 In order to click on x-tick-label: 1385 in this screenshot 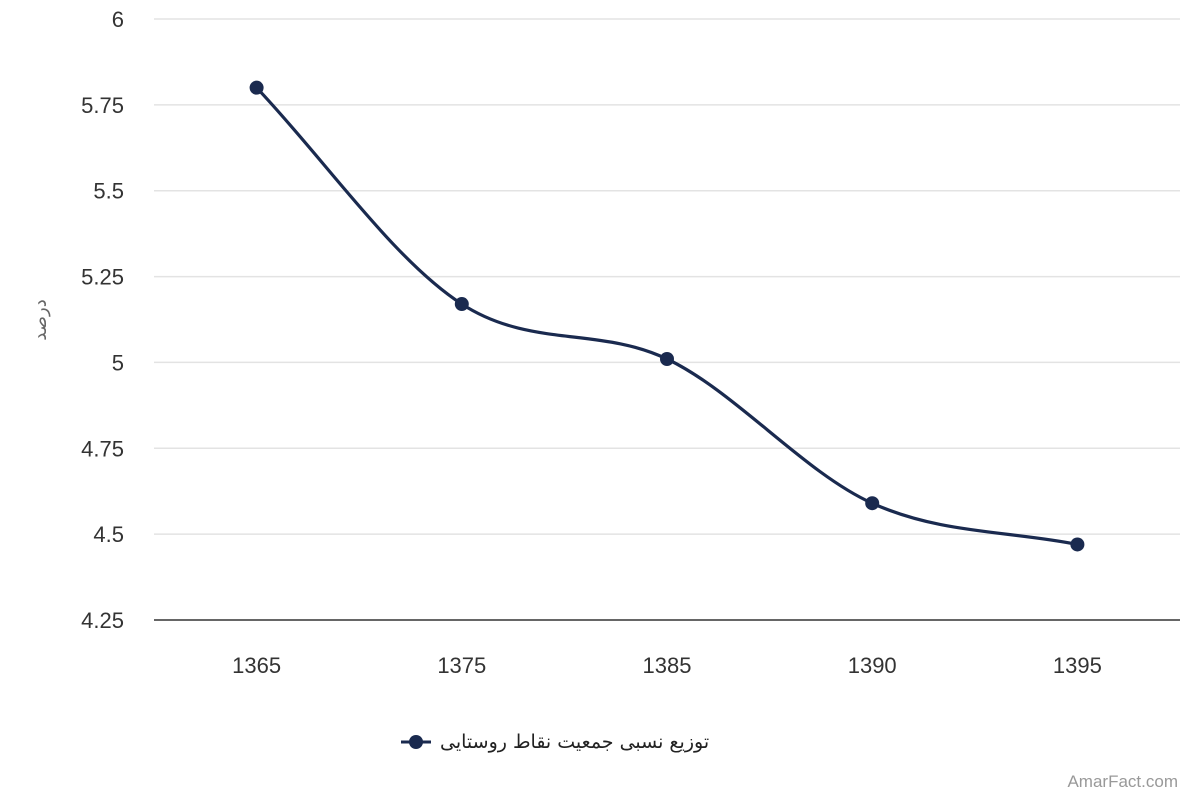, I will do `click(667, 665)`.